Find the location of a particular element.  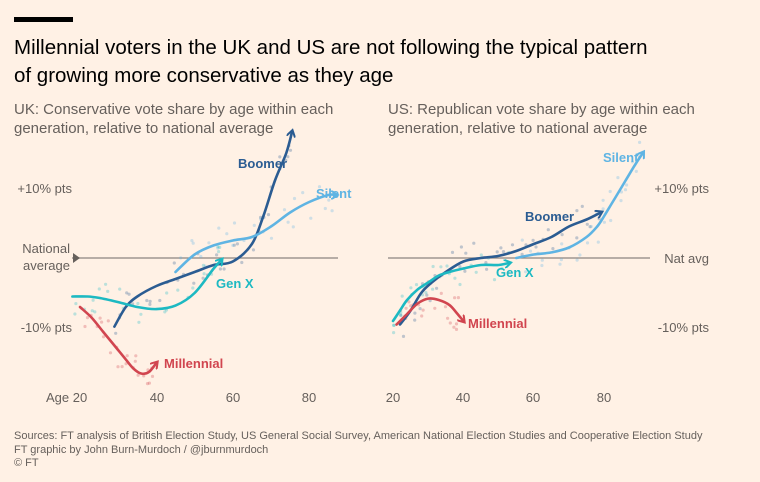

uk-series-silent is located at coordinates (255, 234).